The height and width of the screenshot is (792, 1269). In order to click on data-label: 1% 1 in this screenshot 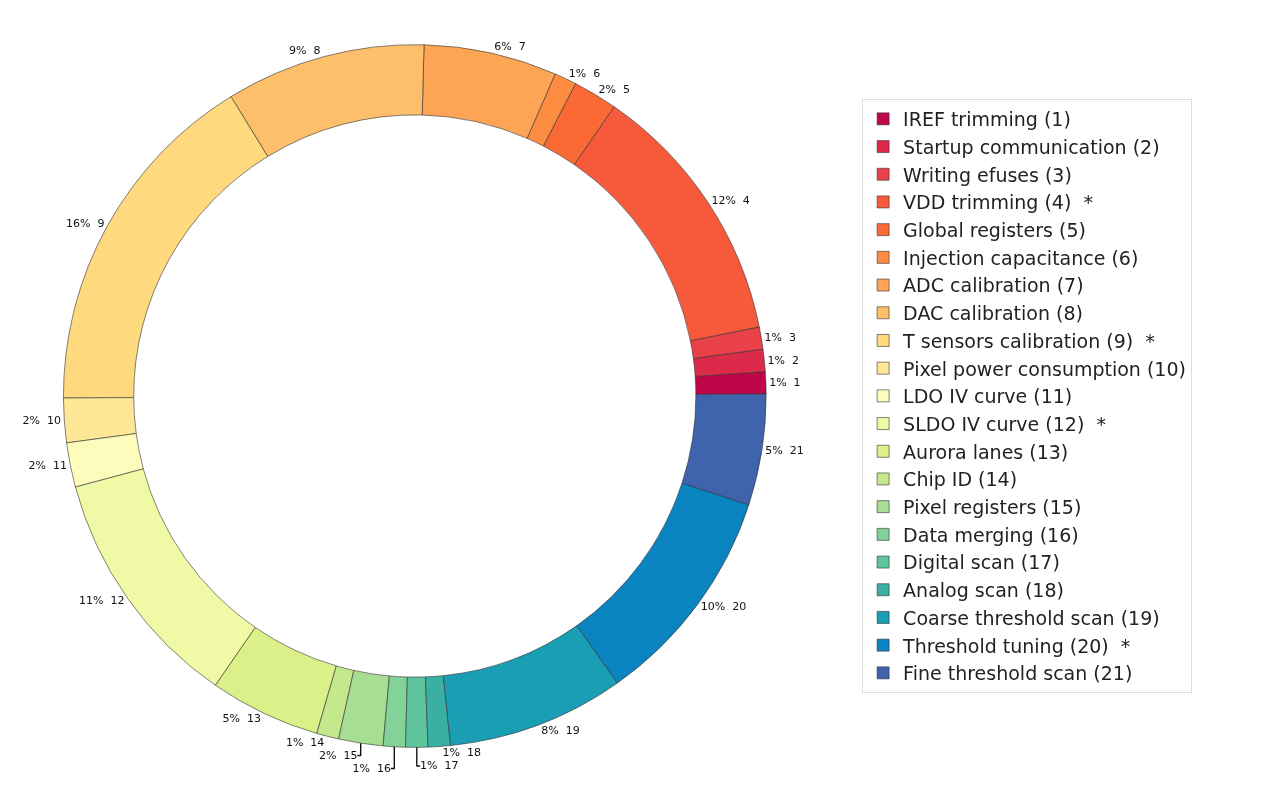, I will do `click(785, 383)`.